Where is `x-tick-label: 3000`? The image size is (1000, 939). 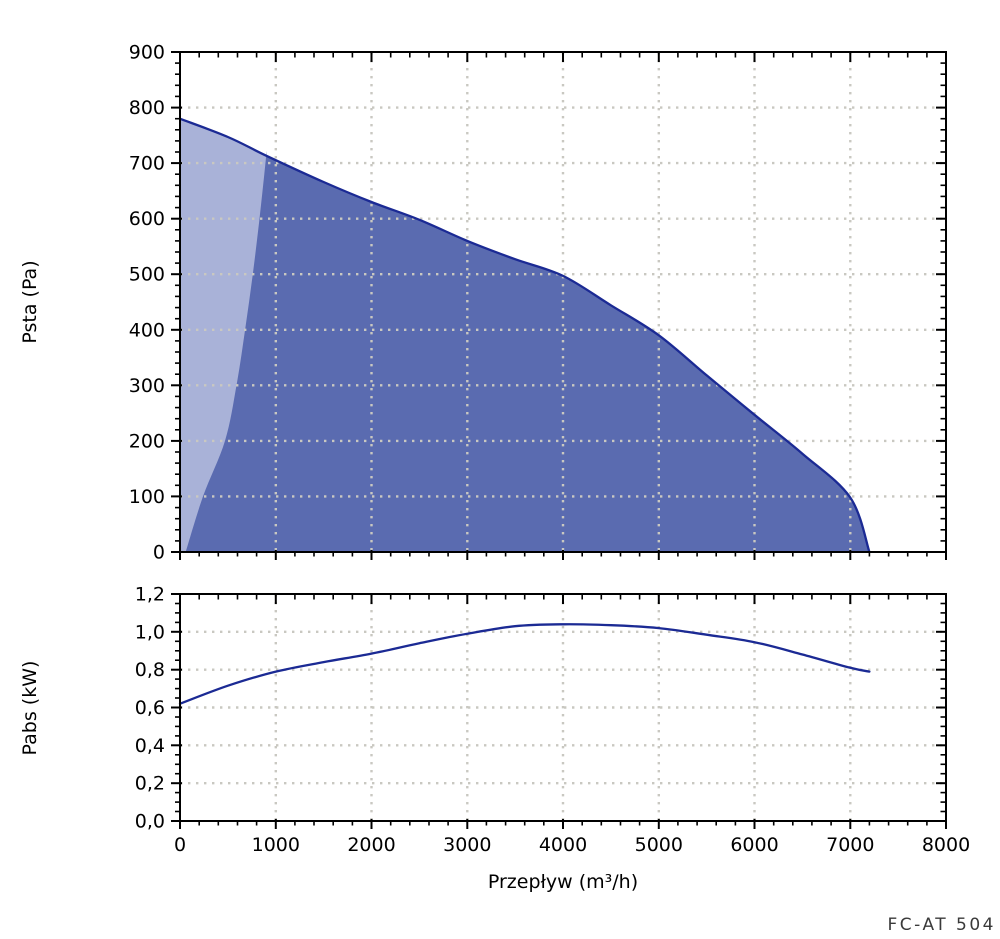 x-tick-label: 3000 is located at coordinates (467, 845).